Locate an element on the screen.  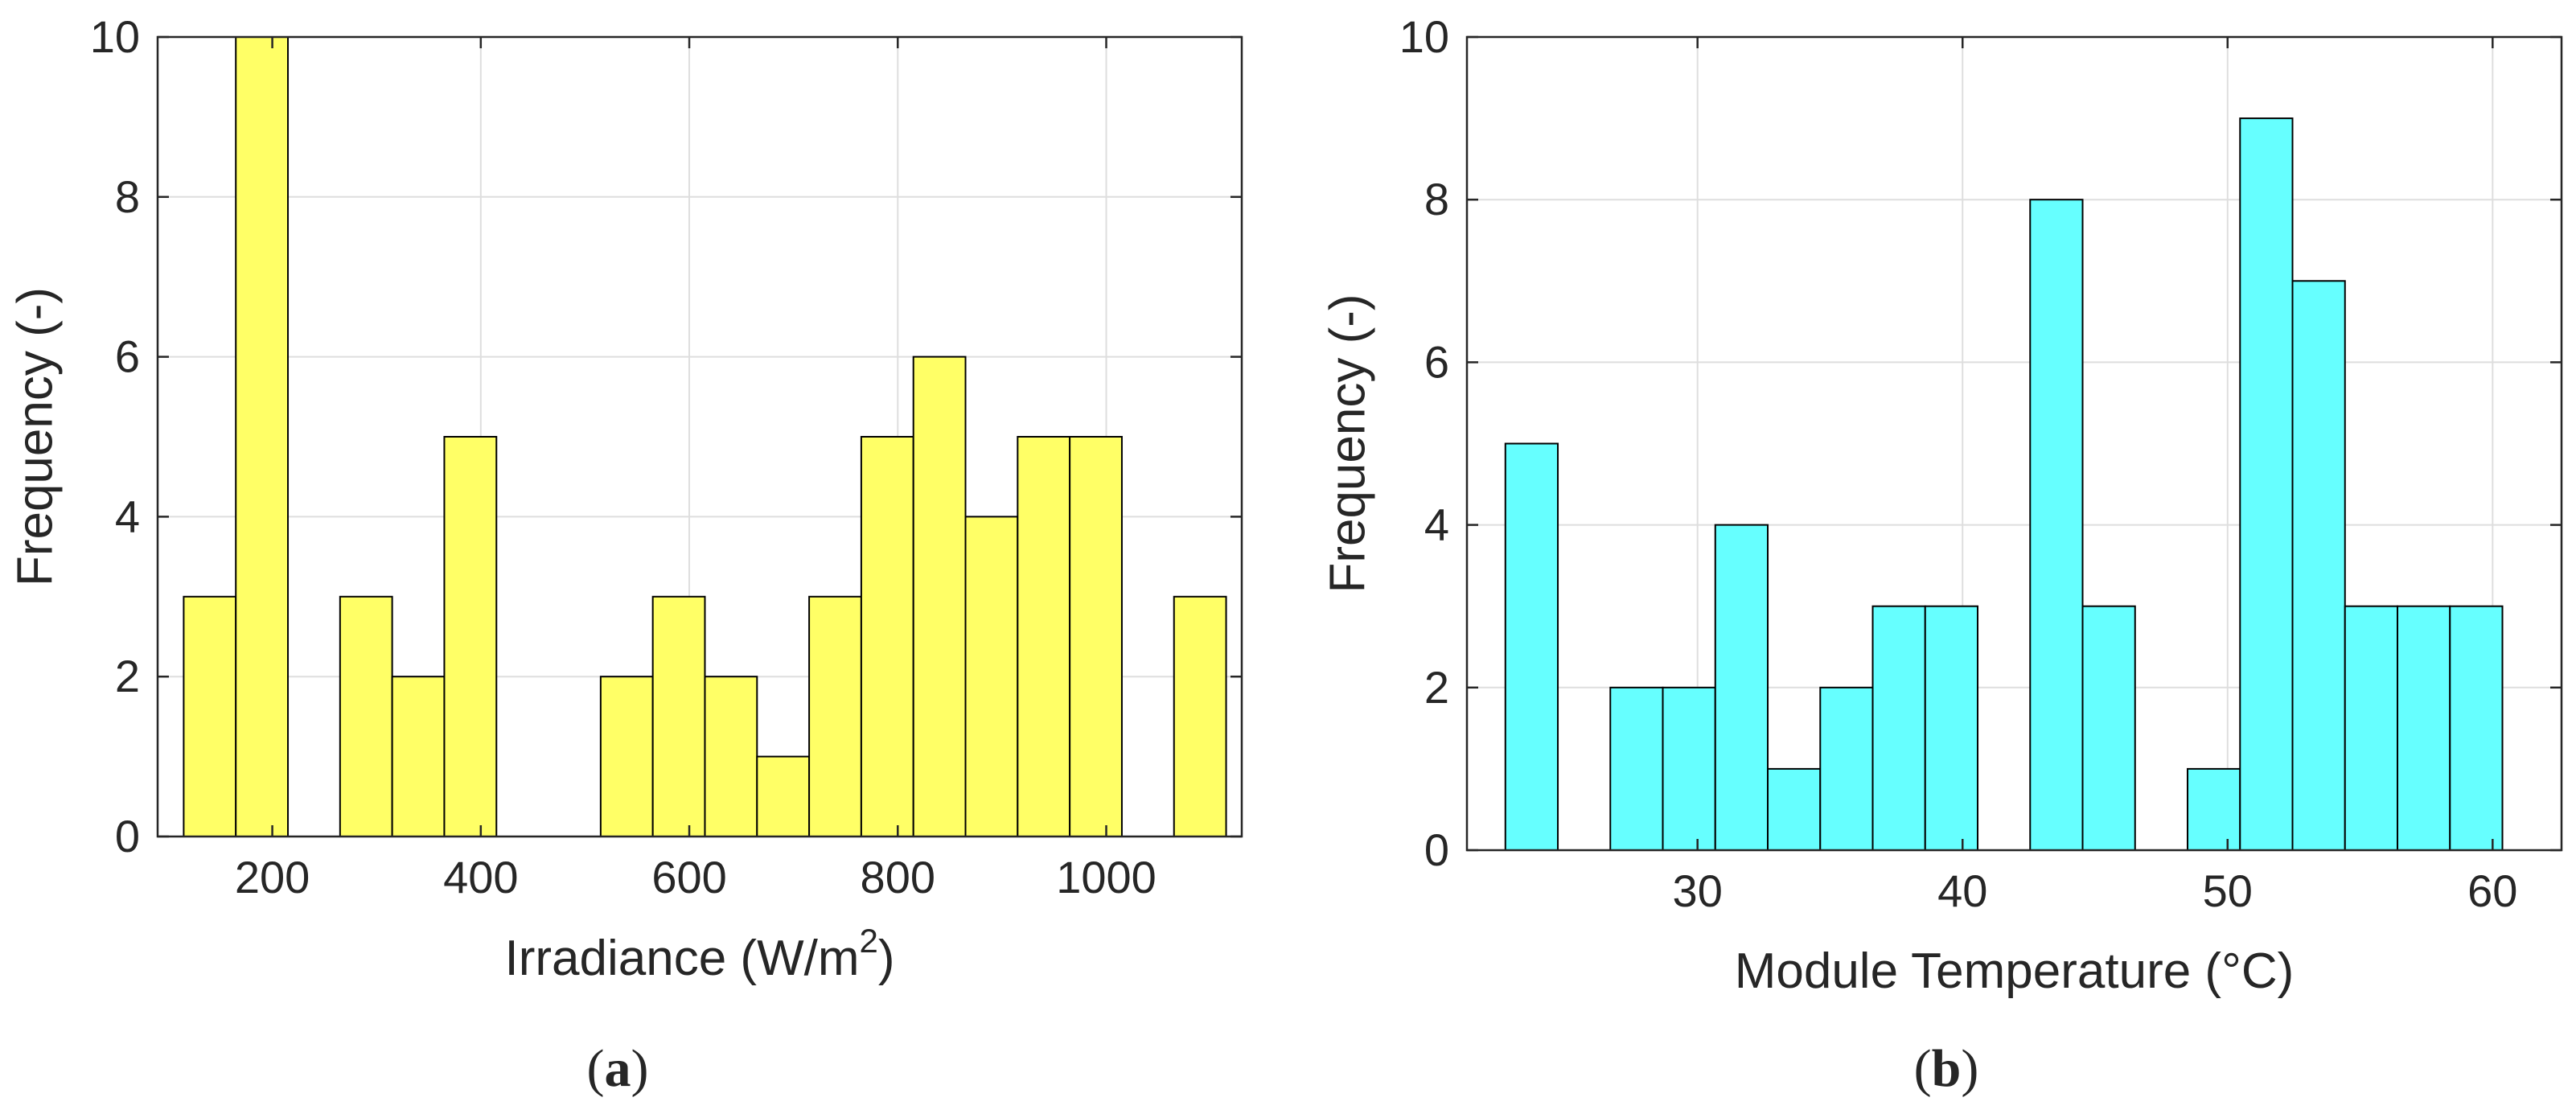
x-tick-label: 1000 is located at coordinates (1106, 877).